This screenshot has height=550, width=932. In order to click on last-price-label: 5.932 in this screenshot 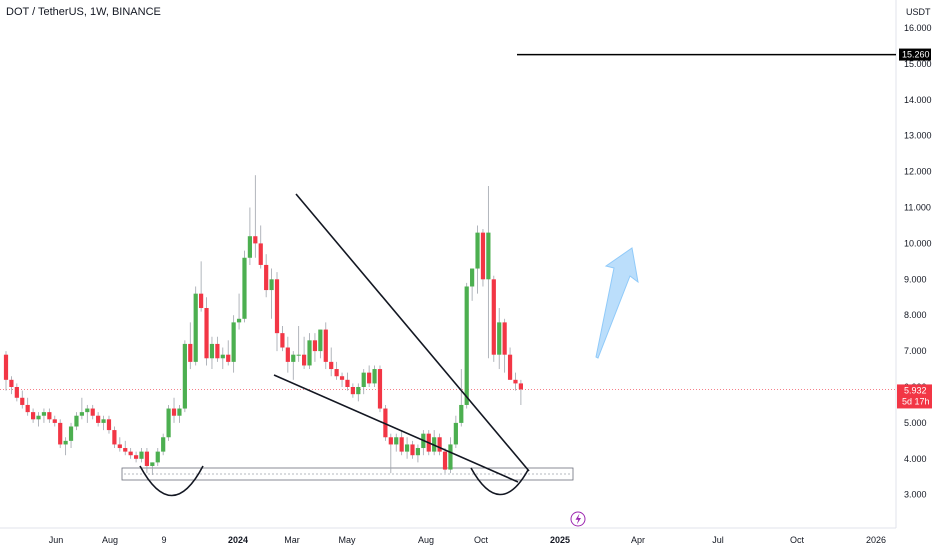, I will do `click(915, 390)`.